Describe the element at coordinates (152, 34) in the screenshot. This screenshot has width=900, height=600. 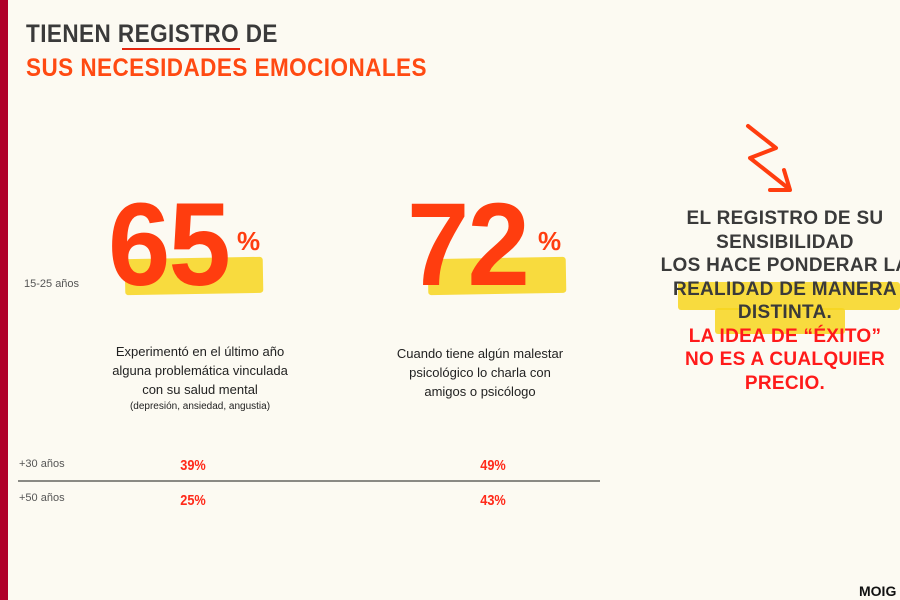
I see `title-line-1: TIENEN REGISTRO DE` at that location.